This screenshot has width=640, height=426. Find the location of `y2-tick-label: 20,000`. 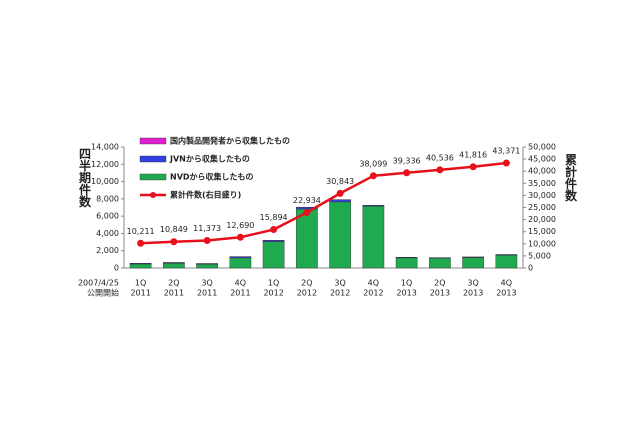

y2-tick-label: 20,000 is located at coordinates (542, 219).